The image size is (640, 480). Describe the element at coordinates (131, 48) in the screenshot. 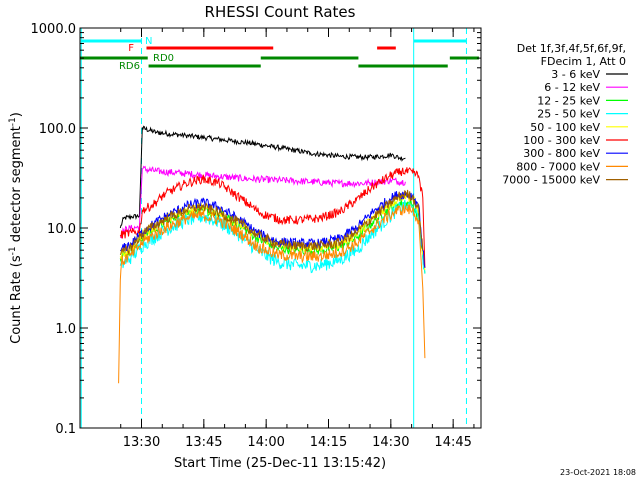

I see `flag-label-f: F` at that location.